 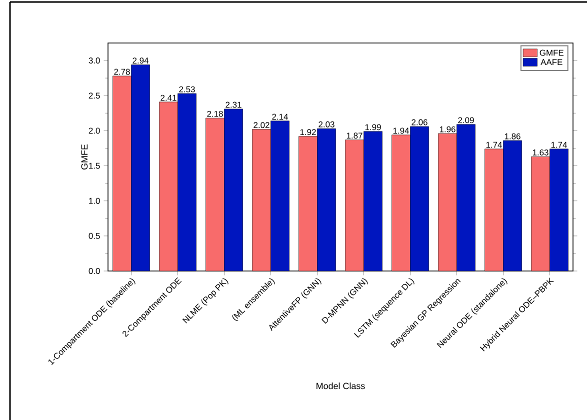 What do you see at coordinates (308, 132) in the screenshot?
I see `data-label: 1.92` at bounding box center [308, 132].